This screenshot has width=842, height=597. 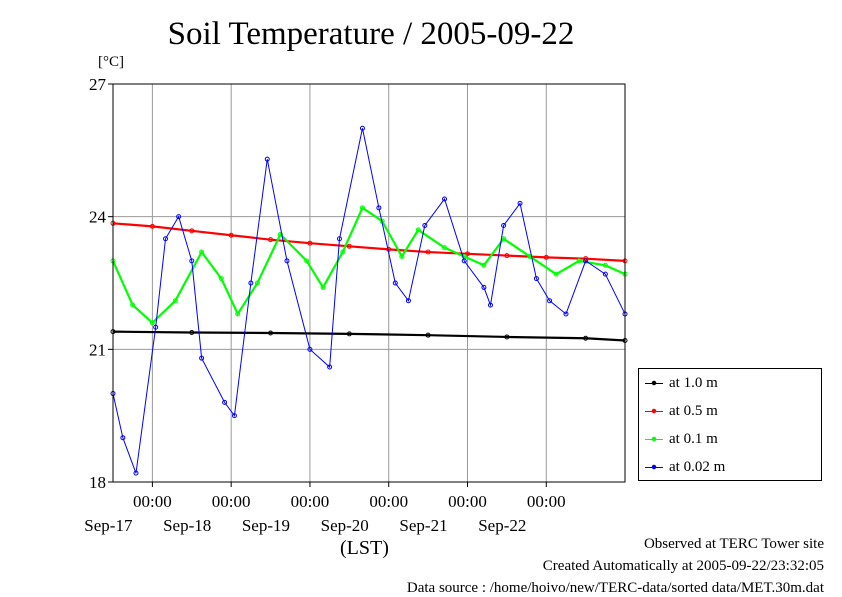 I want to click on x-tick-label-date: Sep-20, so click(x=345, y=525).